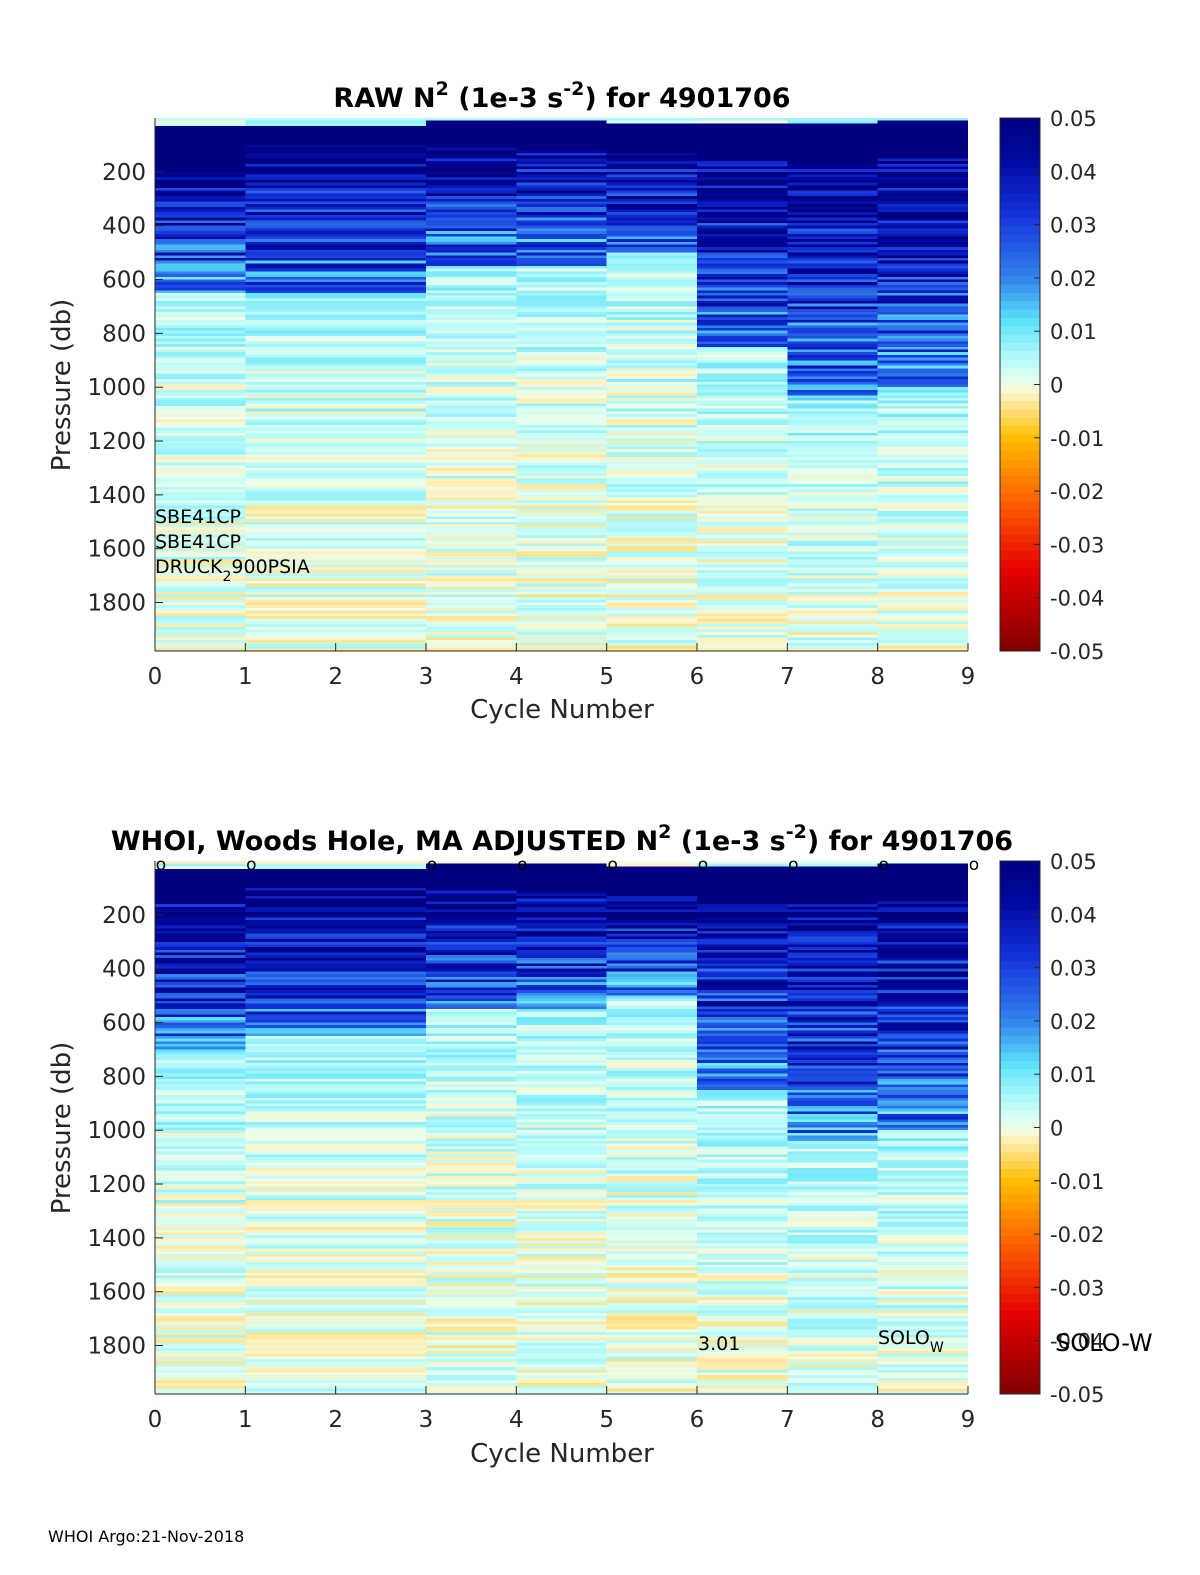 This screenshot has width=1200, height=1575. What do you see at coordinates (232, 570) in the screenshot?
I see `sensor-label-pressure: DRUCK2900PSIA` at bounding box center [232, 570].